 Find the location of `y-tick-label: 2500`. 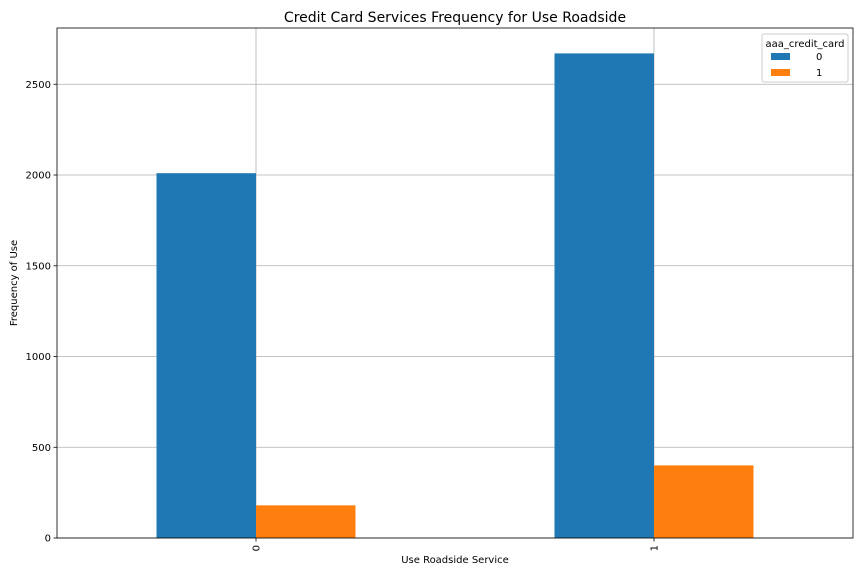

y-tick-label: 2500 is located at coordinates (38, 85).